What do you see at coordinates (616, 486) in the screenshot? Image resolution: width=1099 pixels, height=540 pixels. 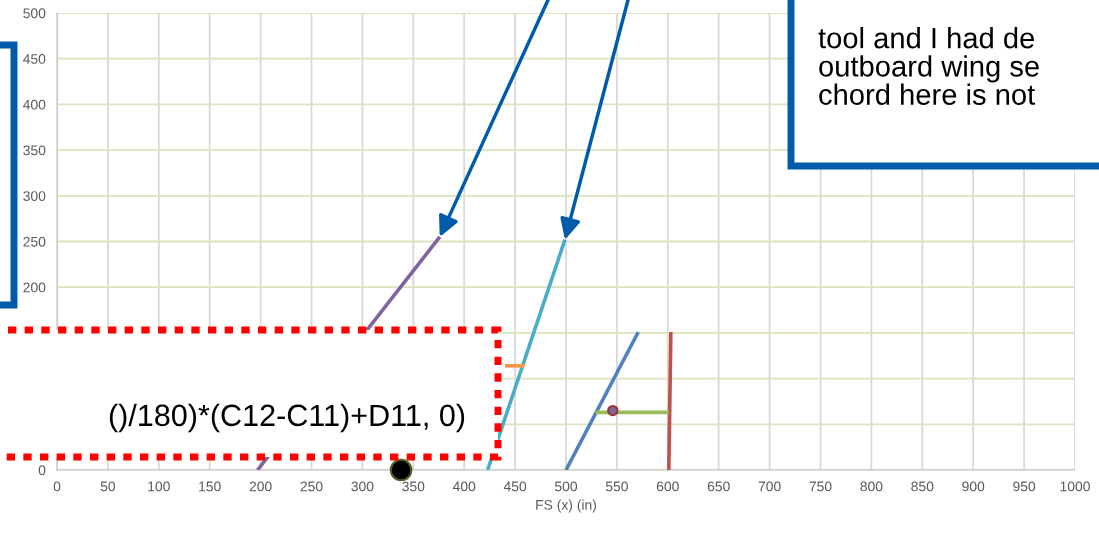 I see `x-tick-label: 550` at bounding box center [616, 486].